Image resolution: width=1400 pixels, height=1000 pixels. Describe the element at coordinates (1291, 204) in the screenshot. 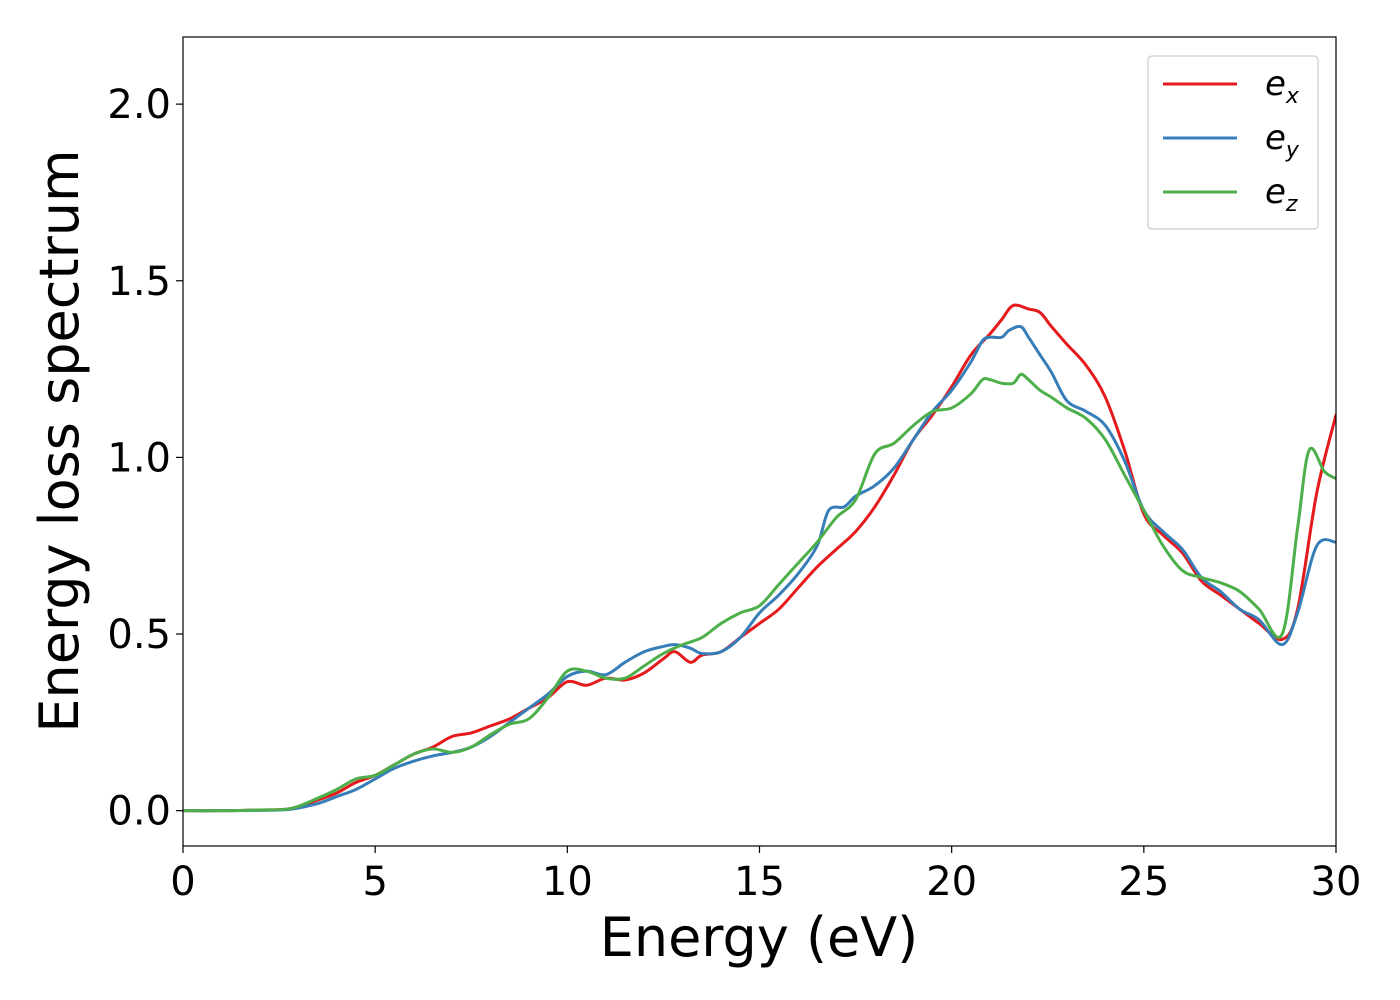

I see `legend-label-subscript: z` at that location.